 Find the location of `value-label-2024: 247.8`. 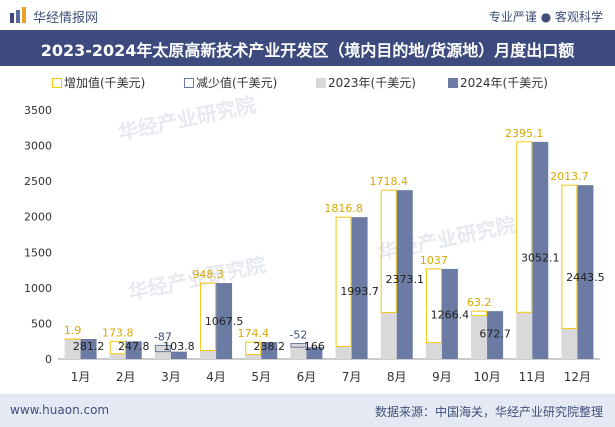

value-label-2024: 247.8 is located at coordinates (134, 346).